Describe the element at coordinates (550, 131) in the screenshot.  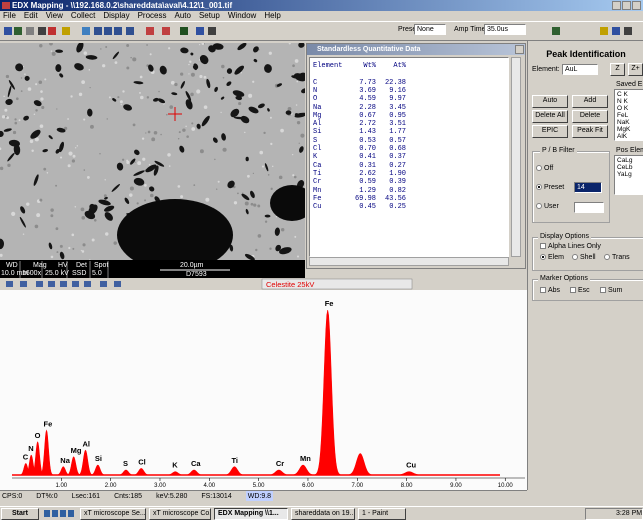
I see `action-button: EPIC` at that location.